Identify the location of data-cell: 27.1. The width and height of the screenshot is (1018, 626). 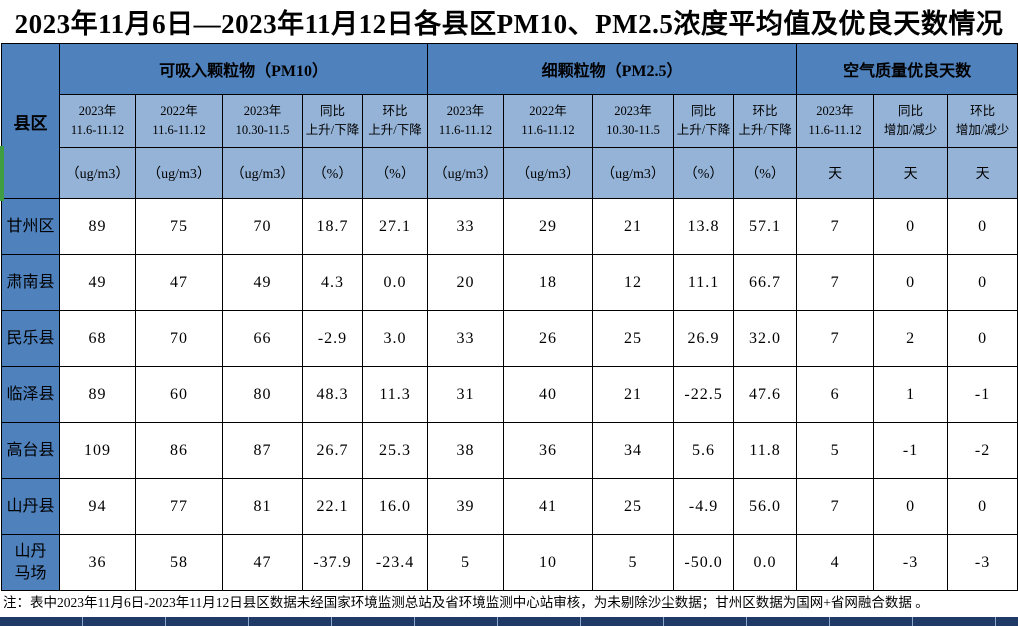
(395, 226).